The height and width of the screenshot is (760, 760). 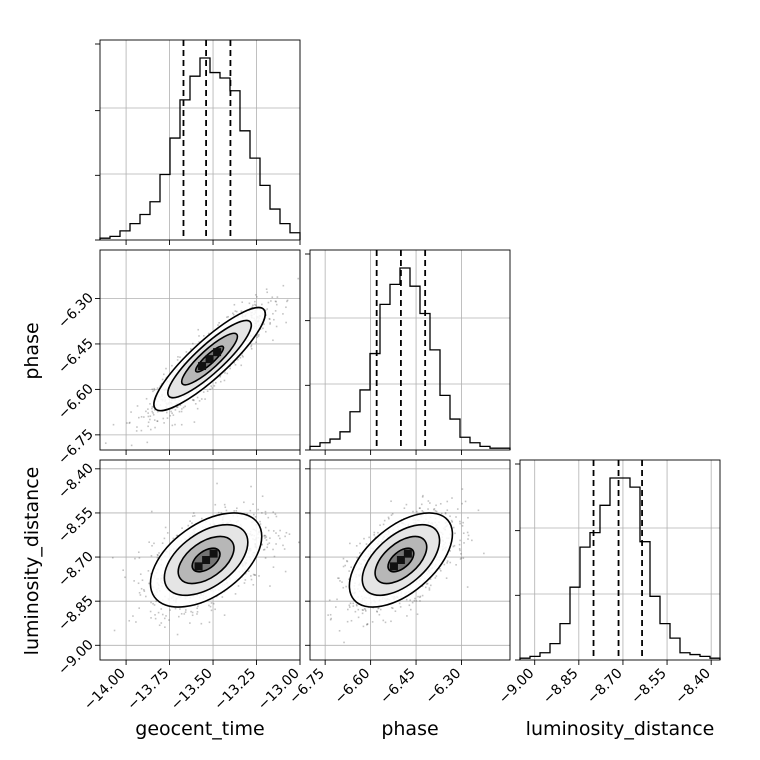 I want to click on y-tick-label: −6.75, so click(x=76, y=447).